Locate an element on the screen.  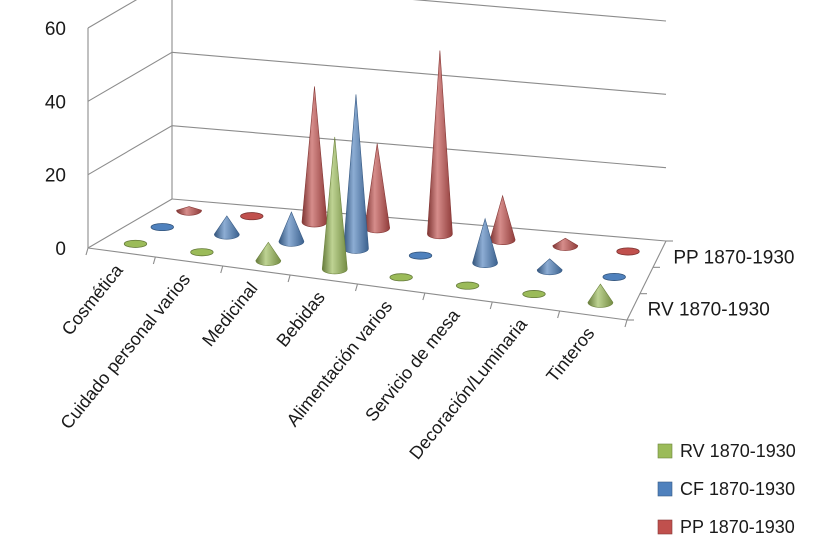
category-label: Cosmética is located at coordinates (93, 299).